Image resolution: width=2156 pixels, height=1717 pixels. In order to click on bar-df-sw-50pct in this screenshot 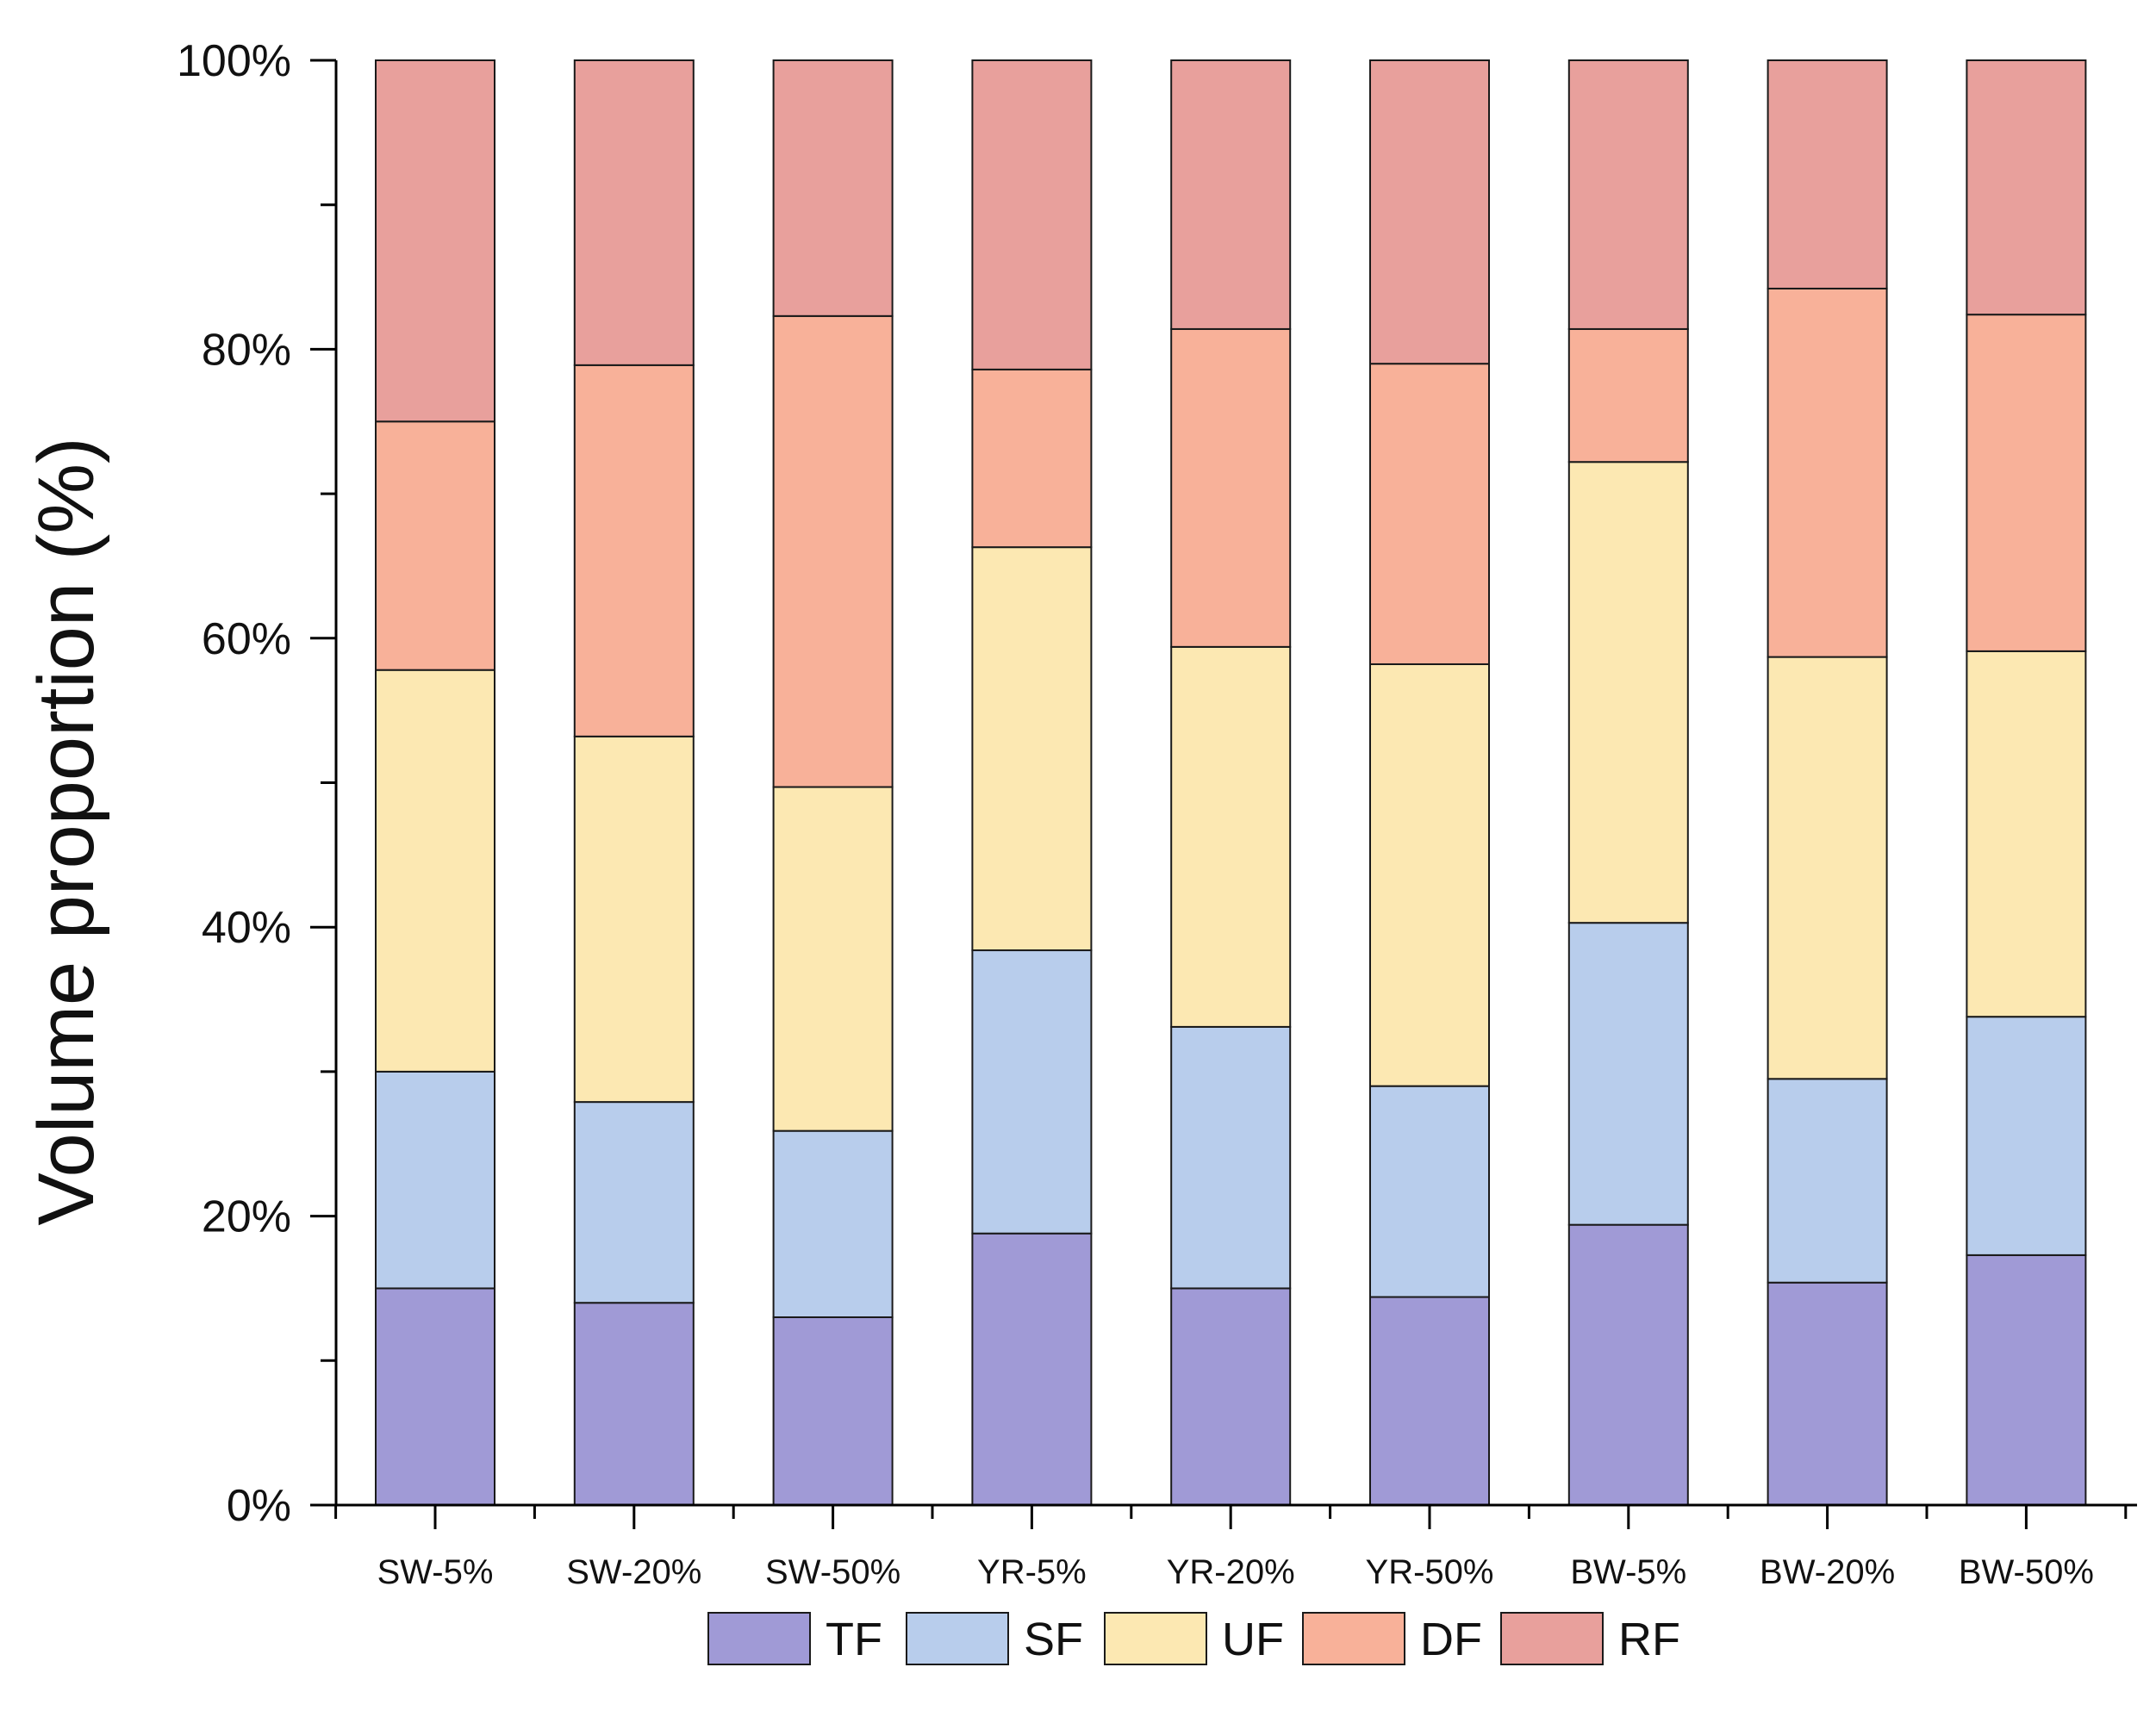, I will do `click(833, 551)`.